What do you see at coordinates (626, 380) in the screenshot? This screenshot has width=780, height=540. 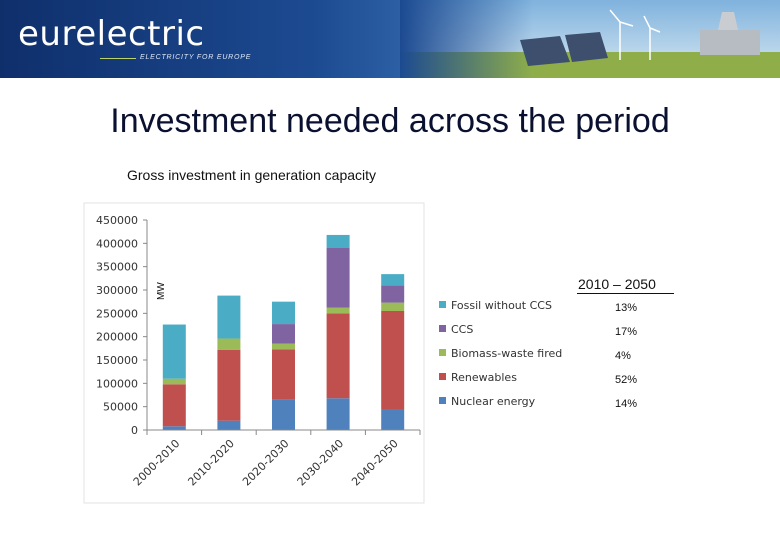 I see `period-share-label: 52%` at bounding box center [626, 380].